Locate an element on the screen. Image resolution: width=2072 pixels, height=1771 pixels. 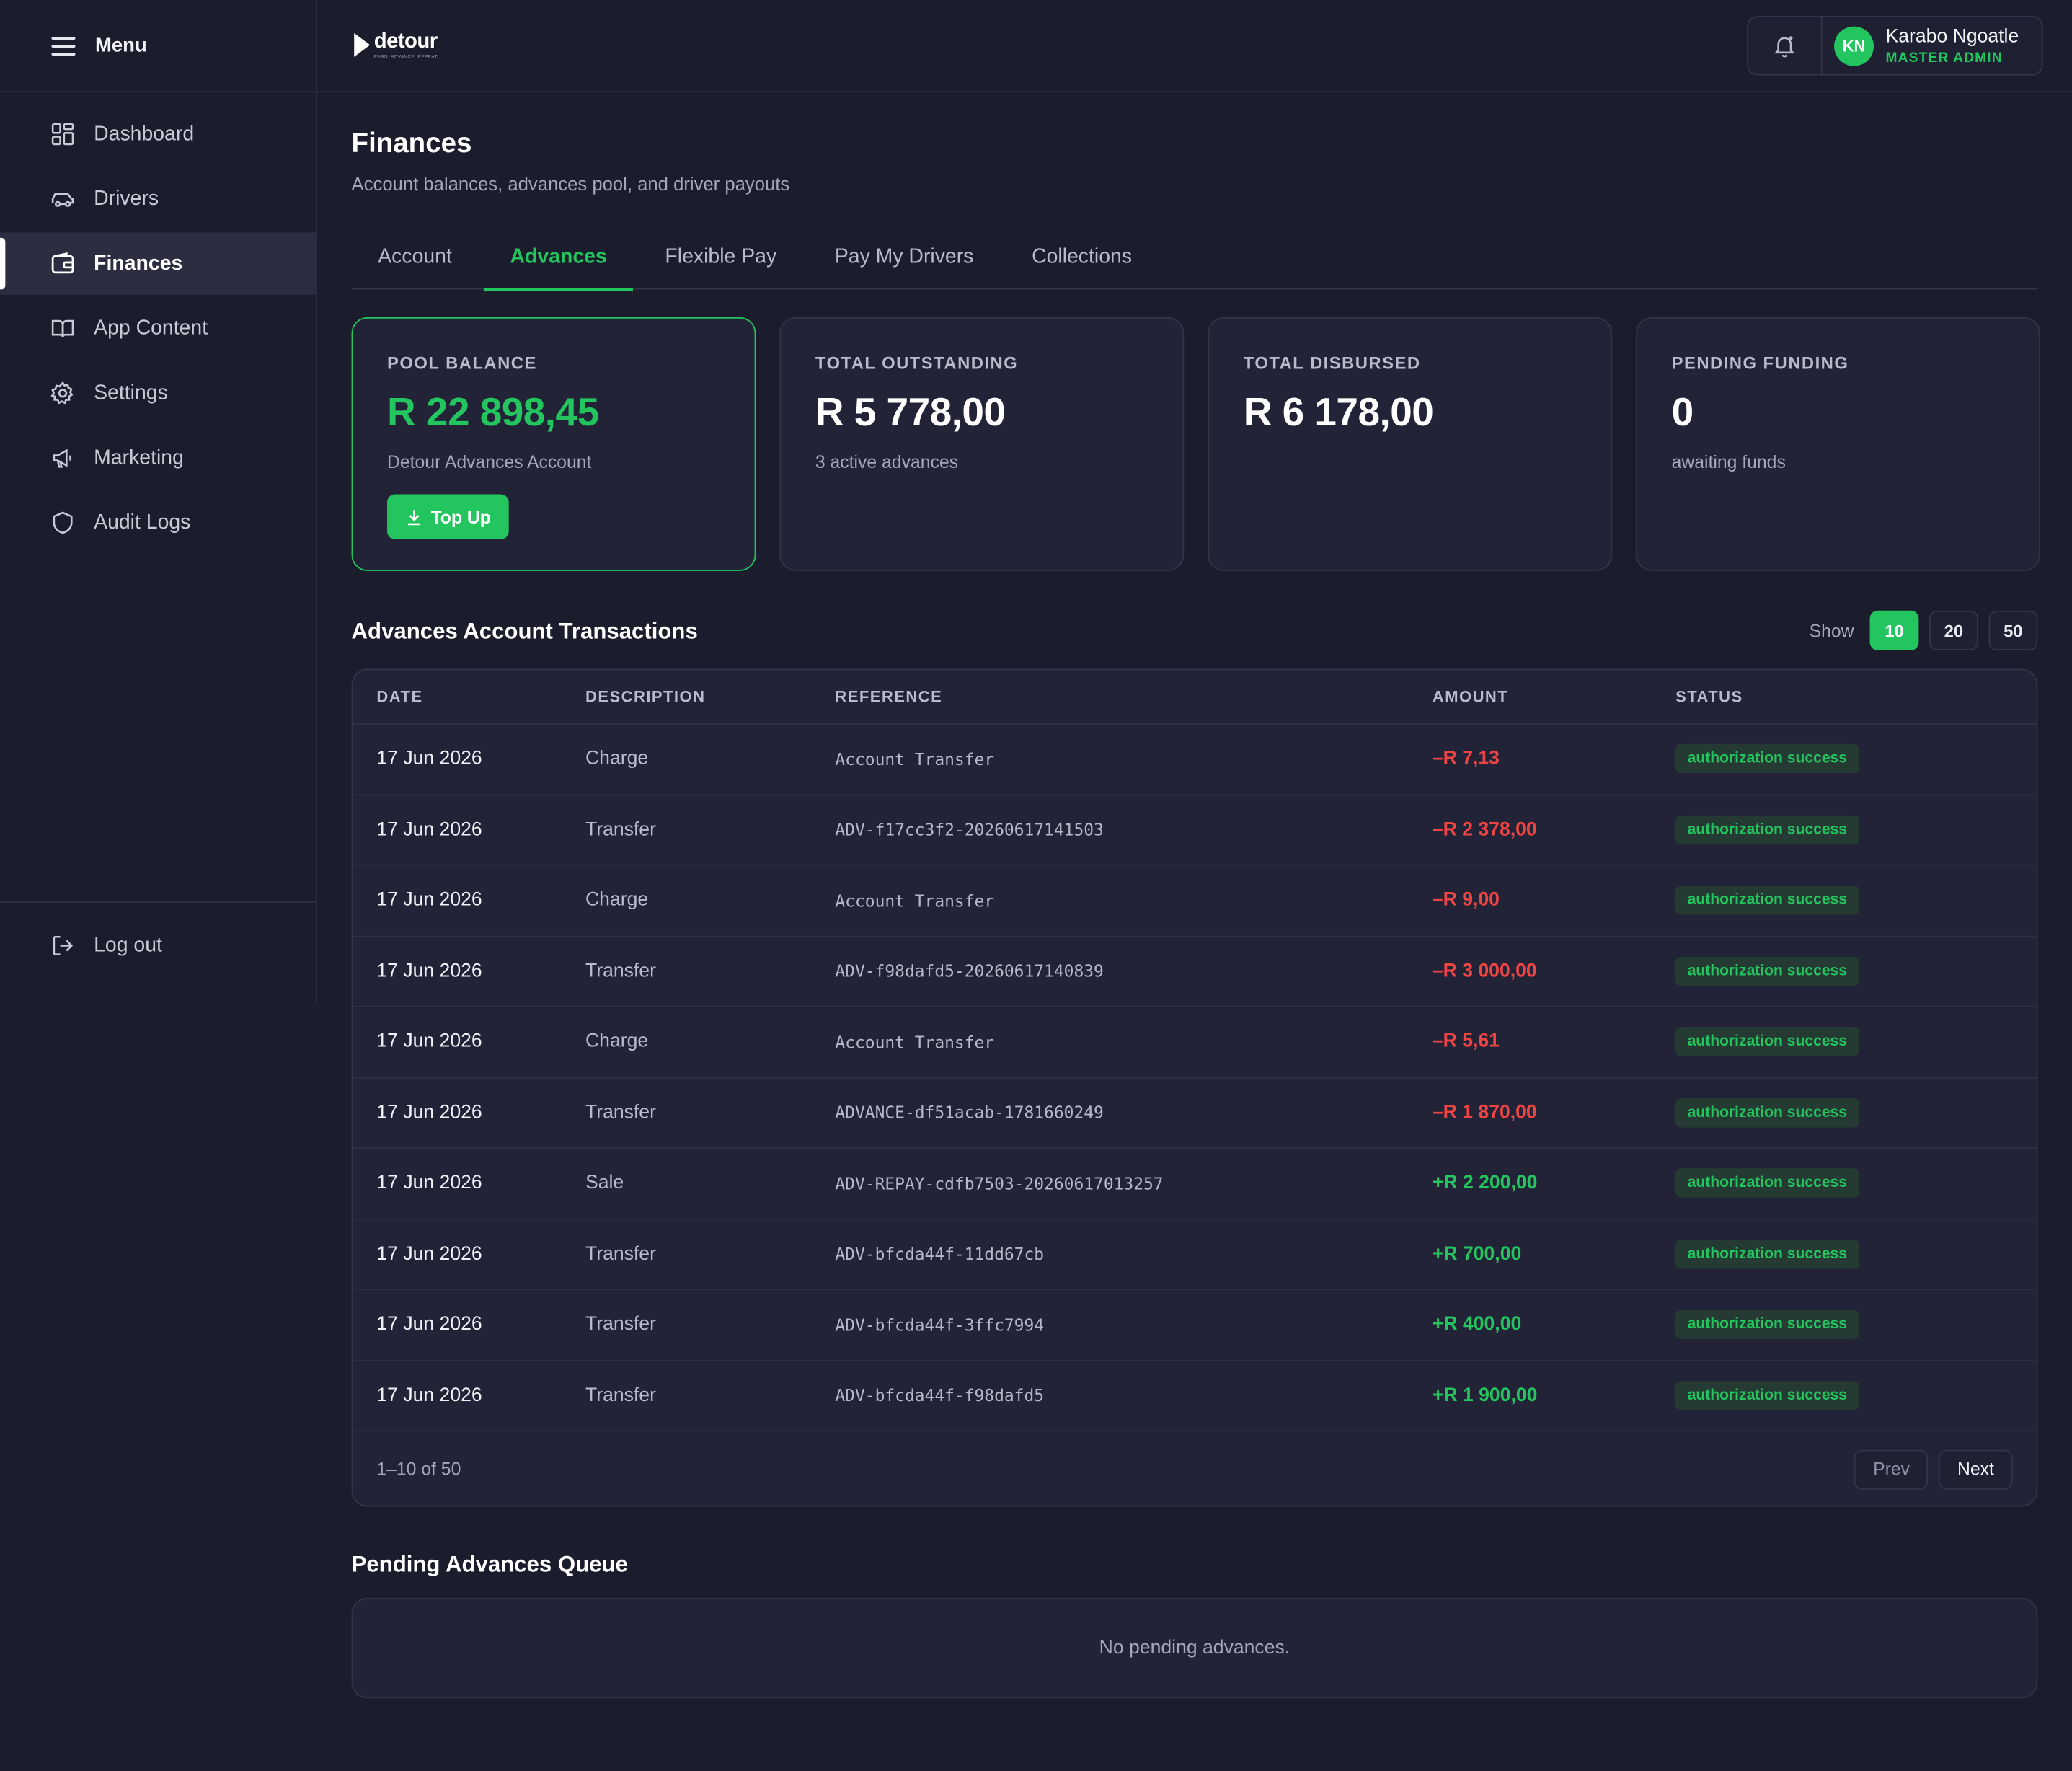
tab-collections: Collections is located at coordinates (1082, 256).